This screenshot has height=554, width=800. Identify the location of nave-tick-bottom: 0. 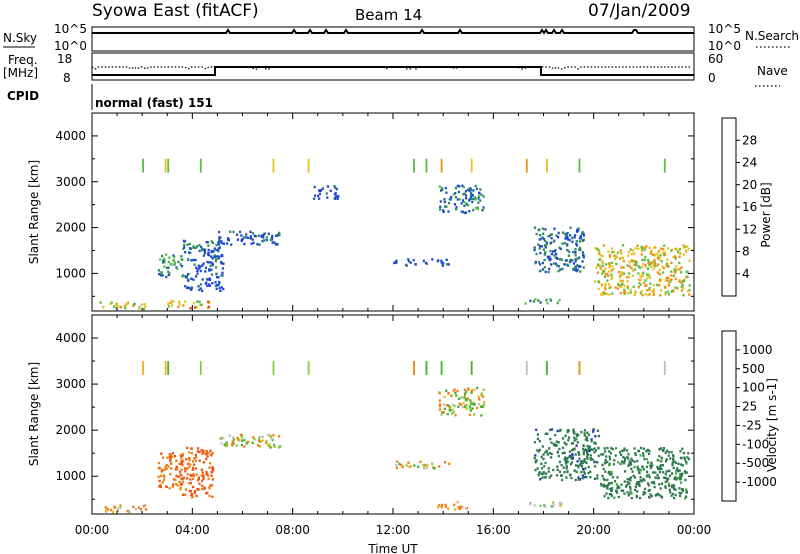
(712, 78).